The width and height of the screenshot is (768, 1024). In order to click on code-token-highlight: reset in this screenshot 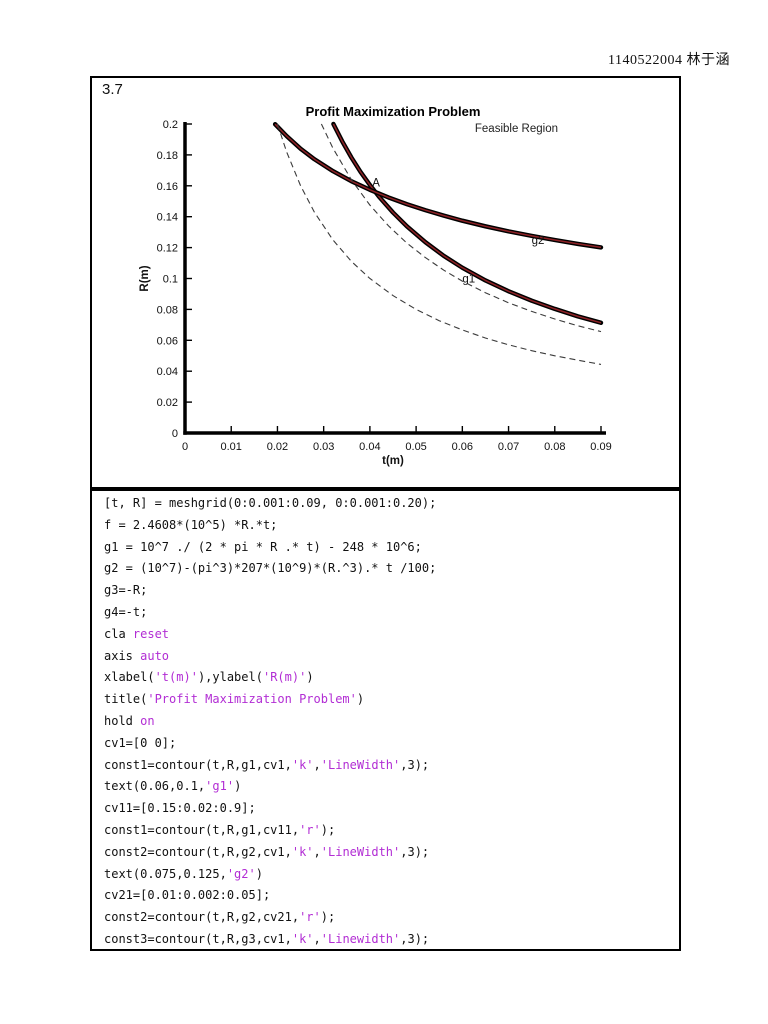, I will do `click(151, 633)`.